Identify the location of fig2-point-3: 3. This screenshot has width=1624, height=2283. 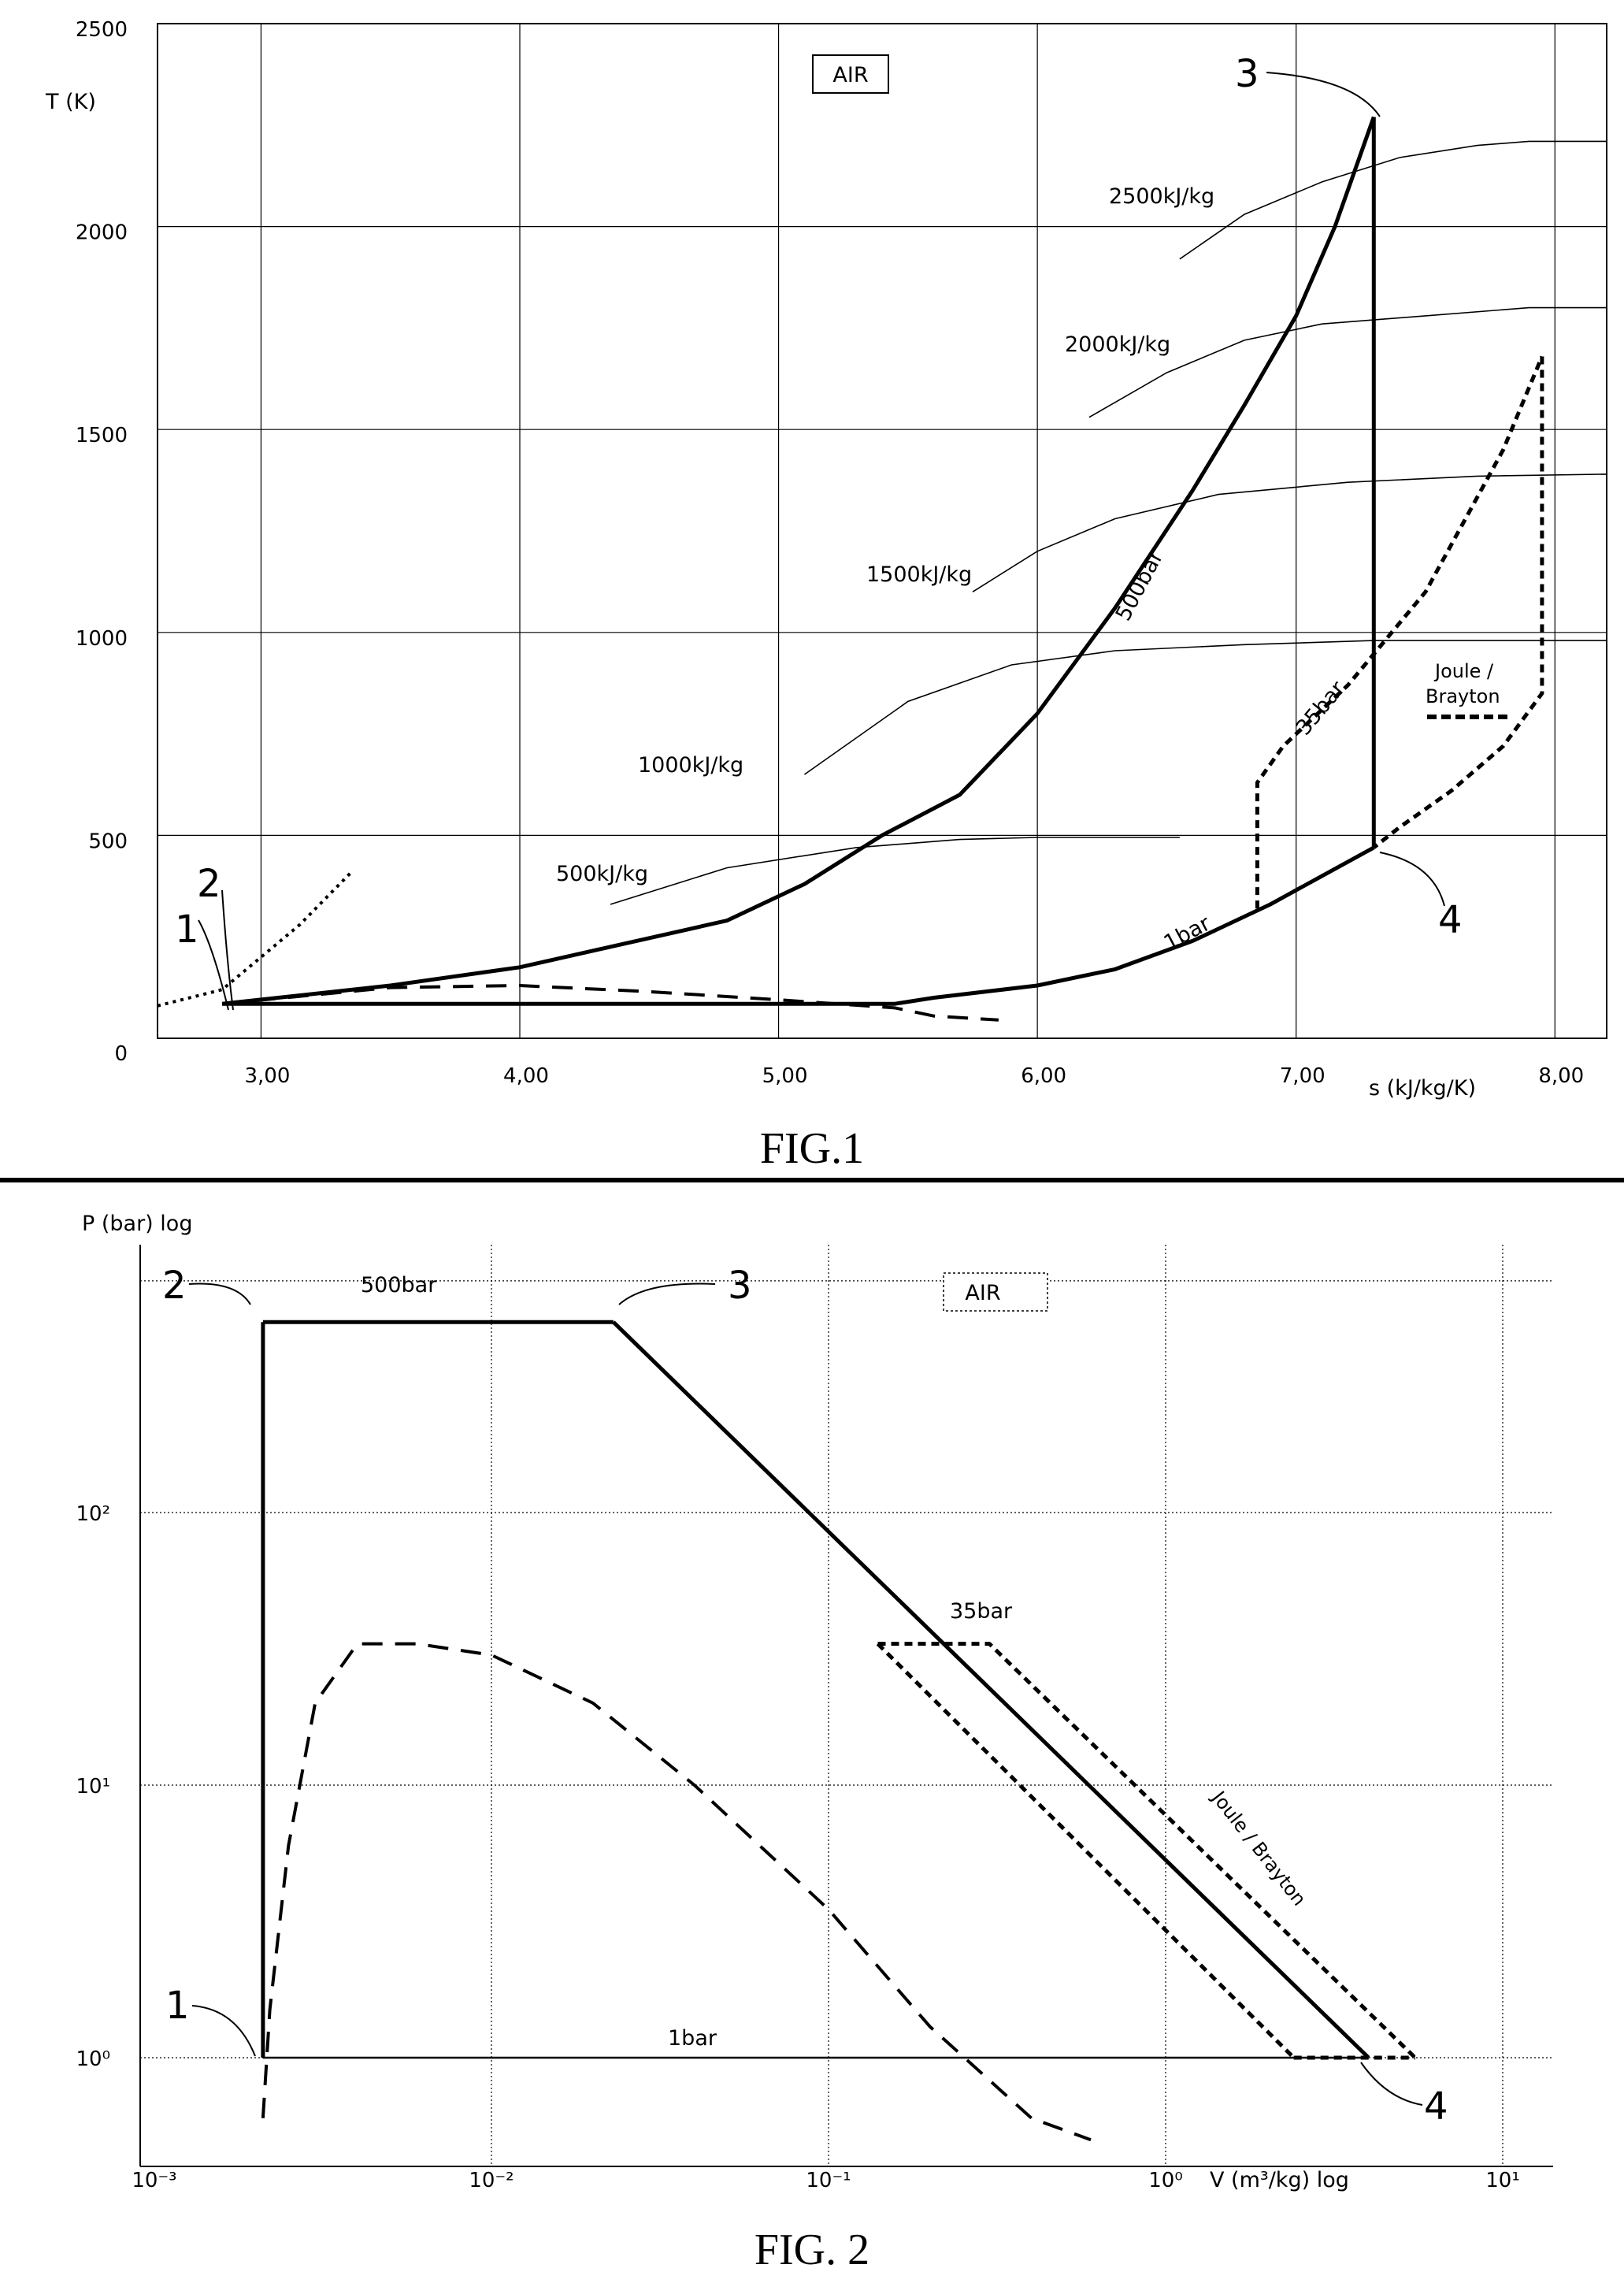
(740, 1286).